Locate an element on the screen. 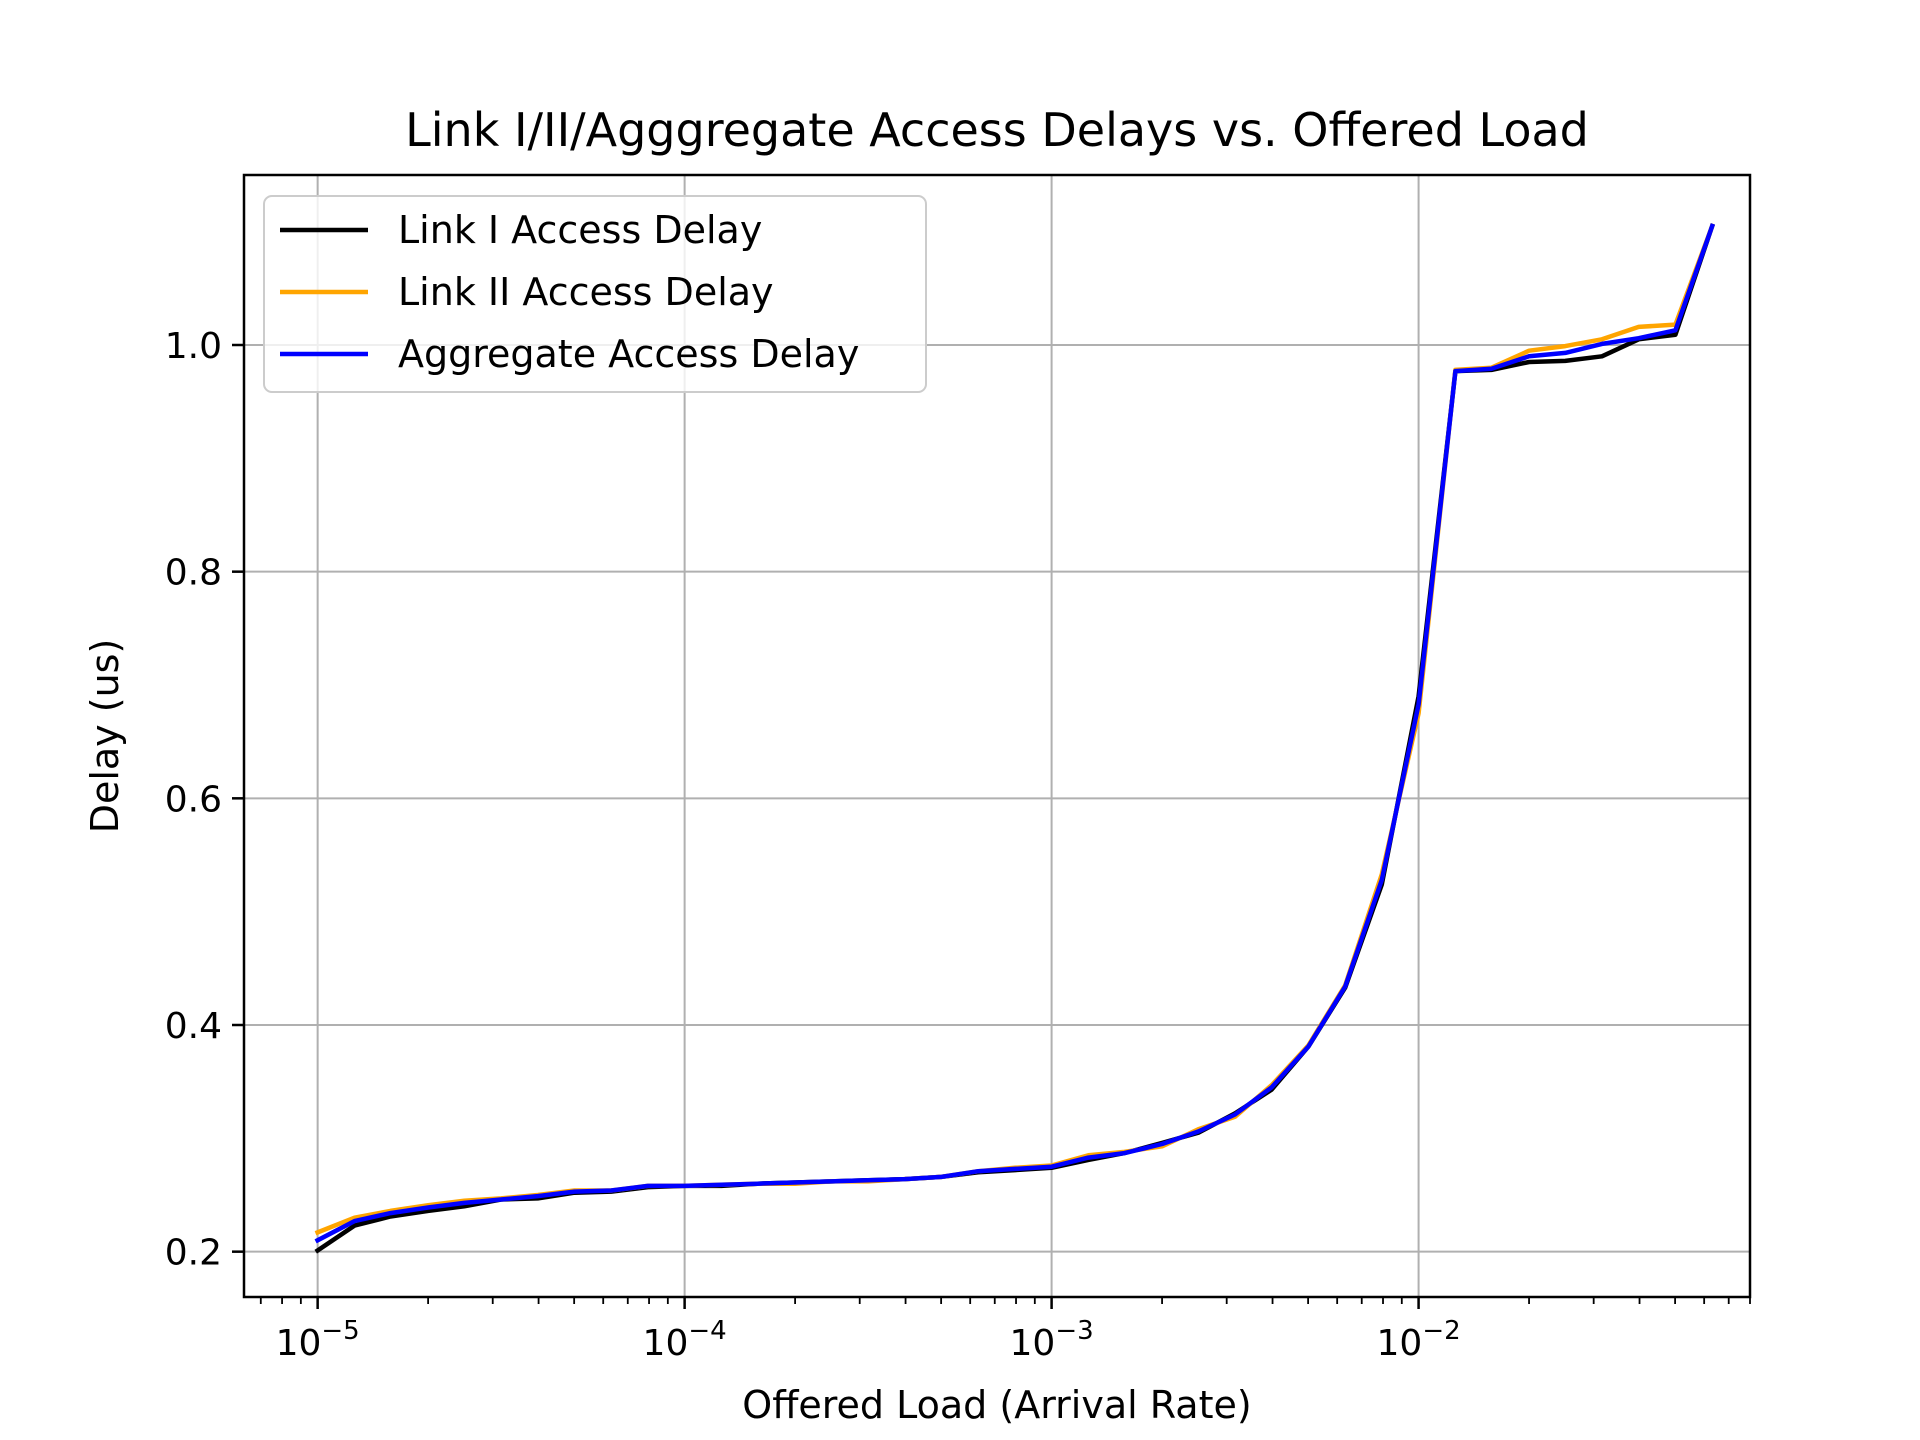  x-tick-label: 10⁻⁴ is located at coordinates (685, 1340).